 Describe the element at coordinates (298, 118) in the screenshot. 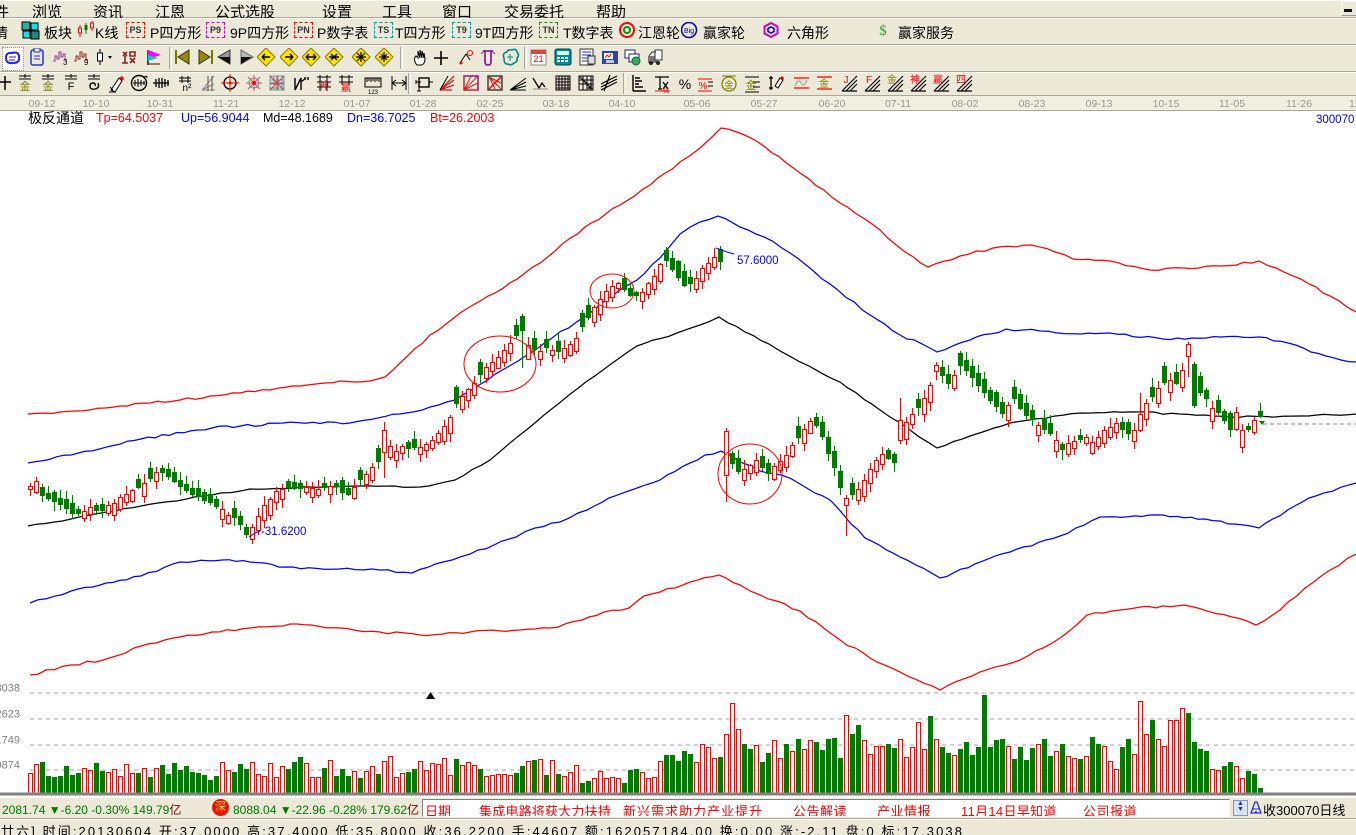

I see `svg-text: Md=48.1689` at that location.